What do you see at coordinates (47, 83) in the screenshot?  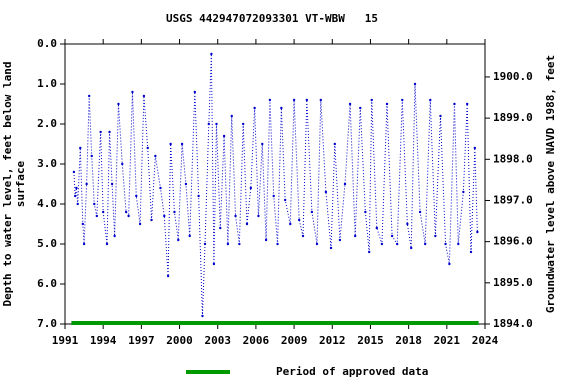 I see `y-tick-label: 1.0` at bounding box center [47, 83].